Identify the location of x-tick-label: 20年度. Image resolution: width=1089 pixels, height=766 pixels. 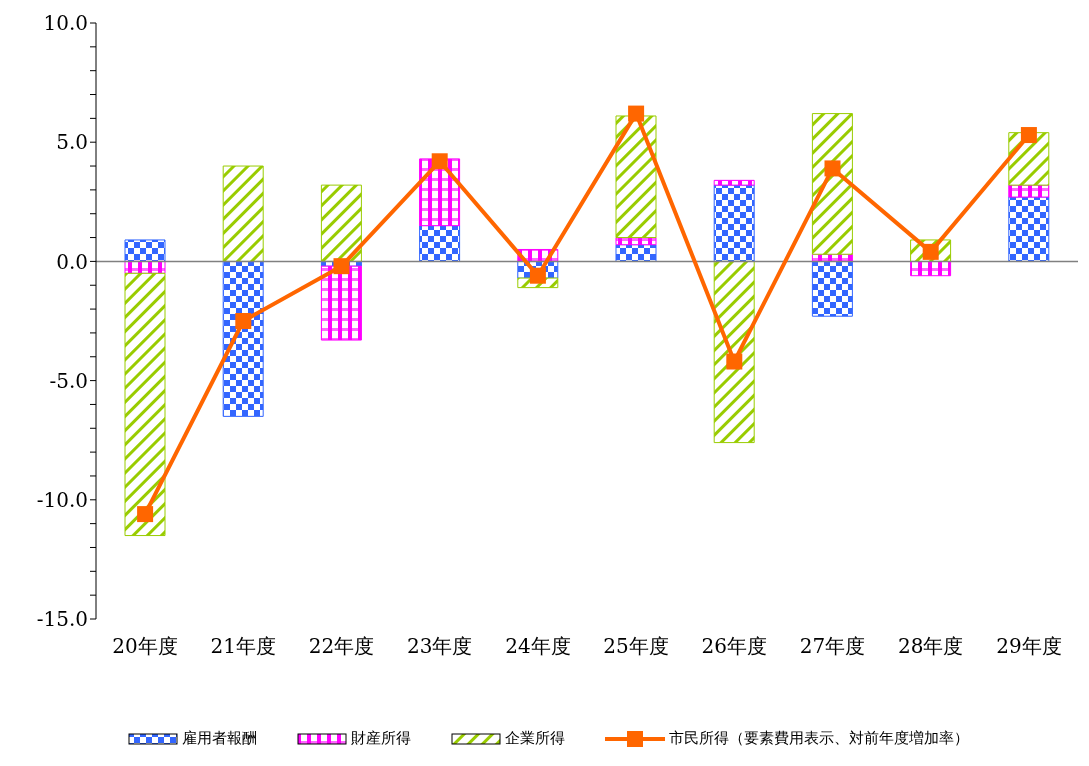
(145, 646).